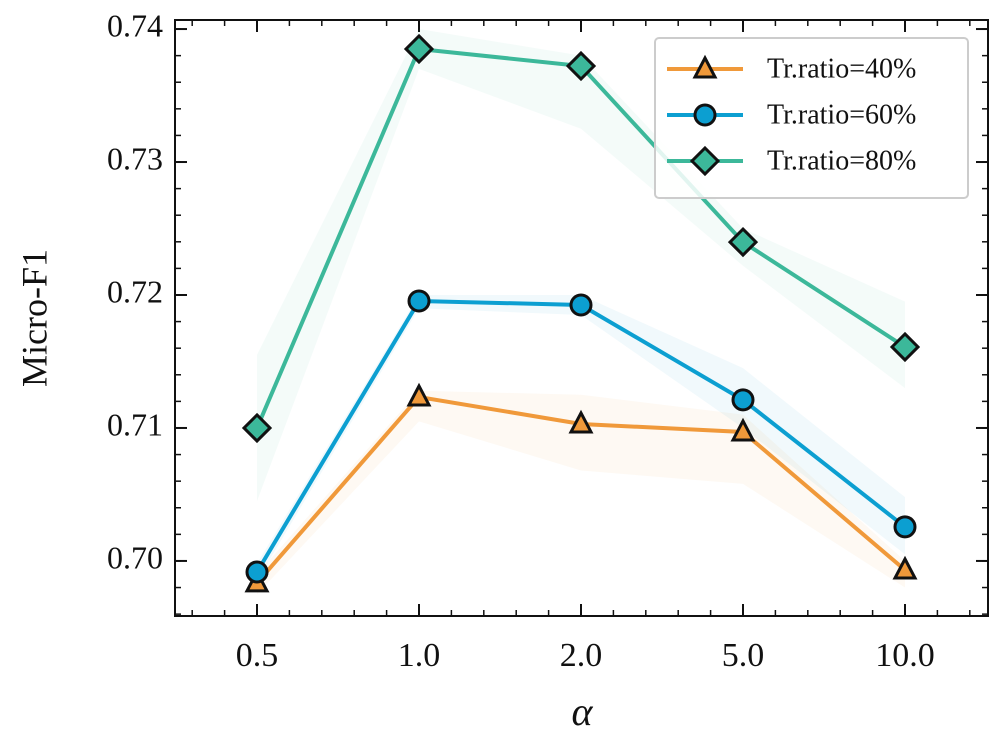 This screenshot has width=1002, height=756. What do you see at coordinates (419, 655) in the screenshot?
I see `x-tick-label: 1.0` at bounding box center [419, 655].